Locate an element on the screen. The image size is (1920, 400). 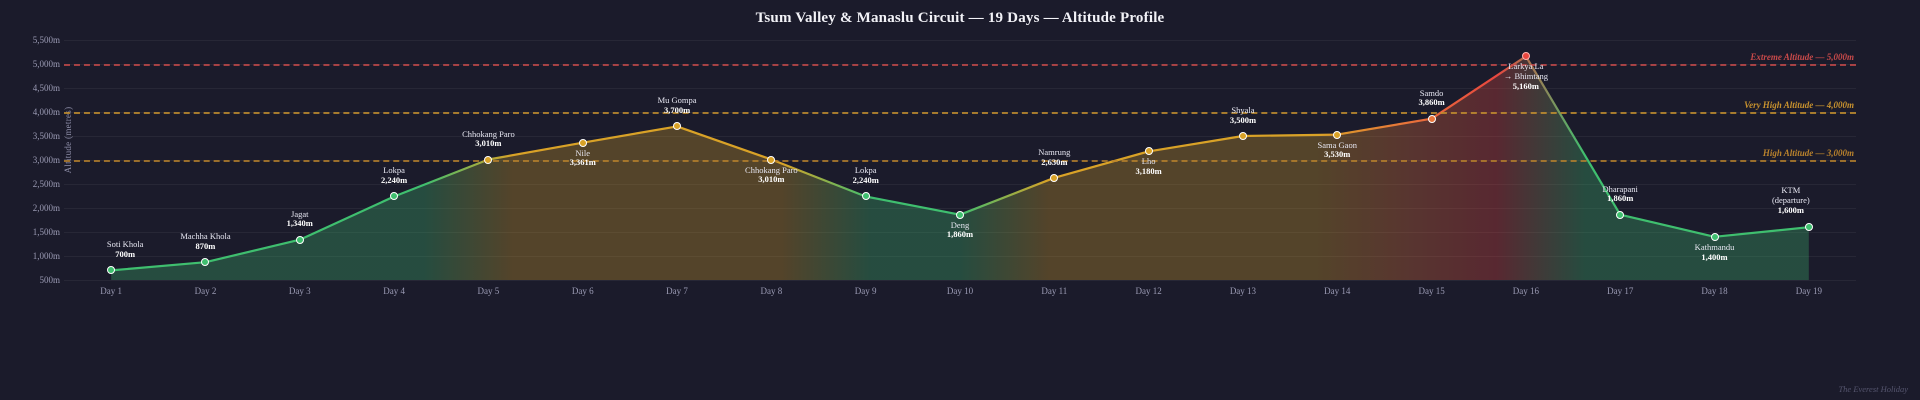
x-axis-tick: Day 12 is located at coordinates (1148, 291).